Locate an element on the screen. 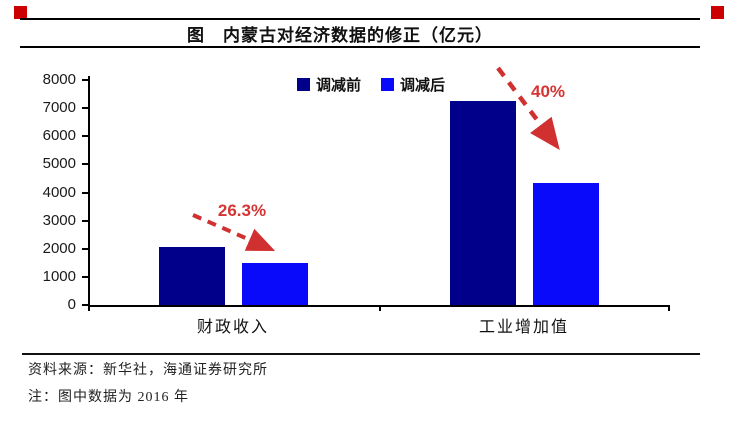 Image resolution: width=742 pixels, height=426 pixels. legend-item-after: 调减后 is located at coordinates (413, 84).